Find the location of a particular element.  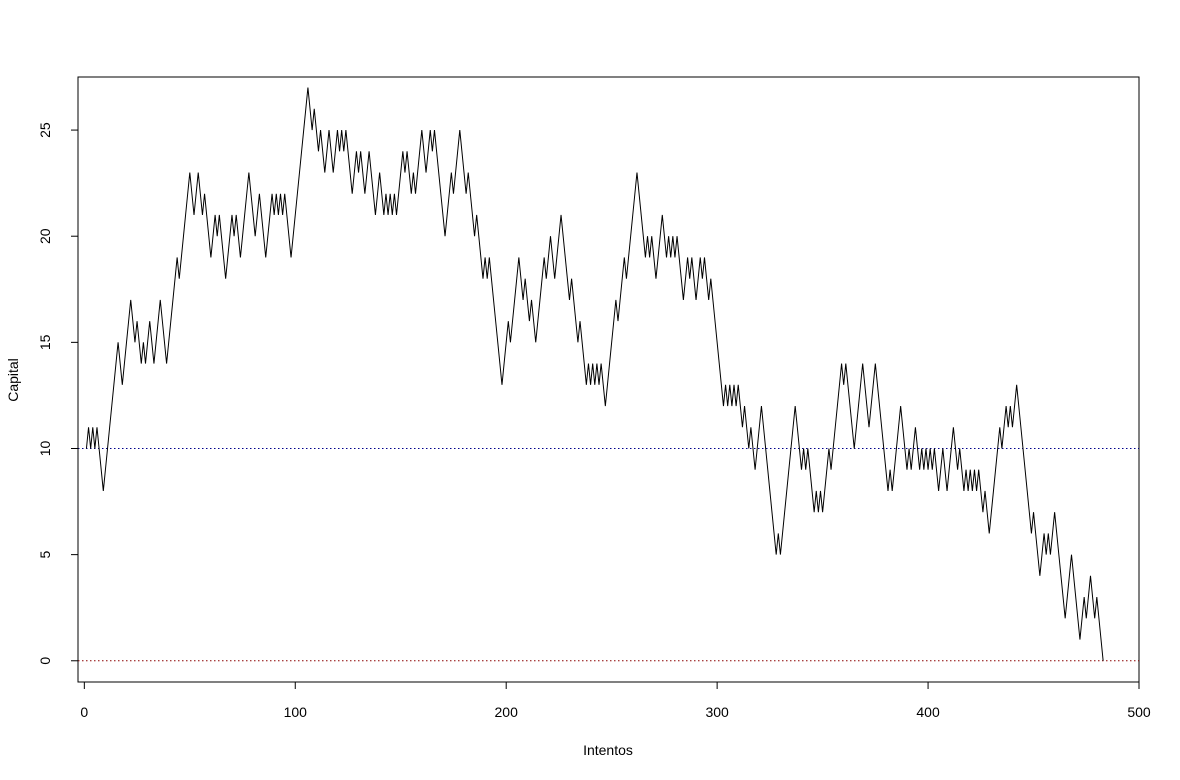

x-tick-label: 100 is located at coordinates (296, 712).